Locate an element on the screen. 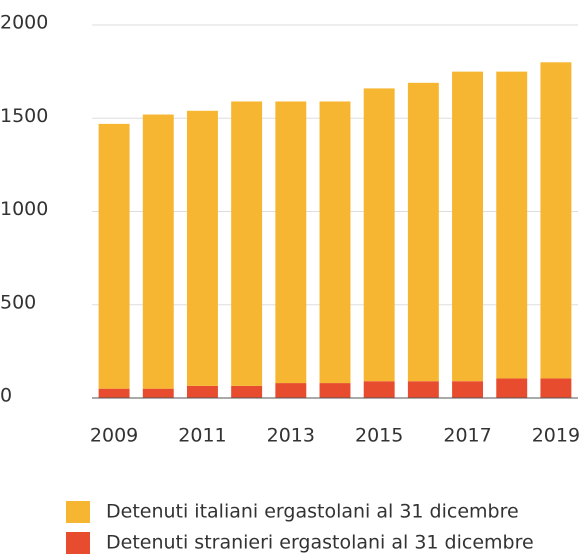 The width and height of the screenshot is (582, 554). y-tick-label: 500 is located at coordinates (18, 302).